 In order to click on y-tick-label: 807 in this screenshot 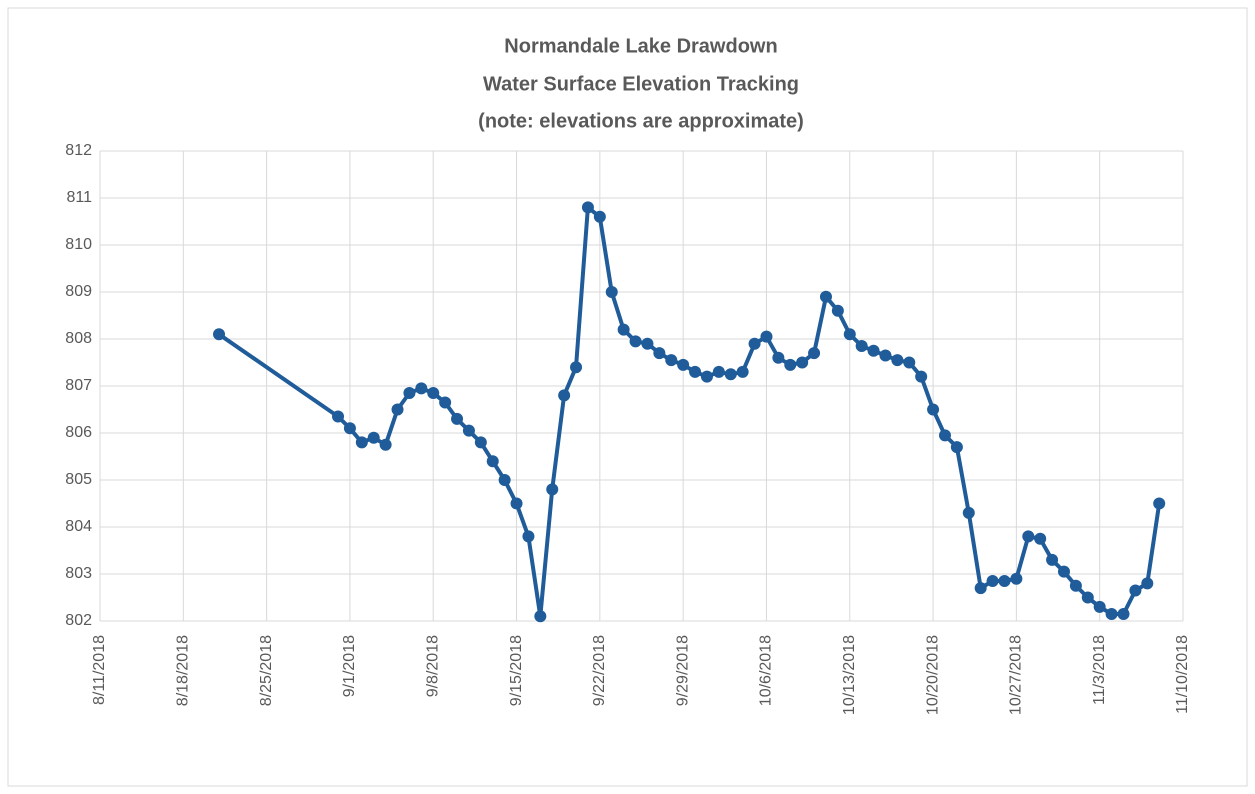, I will do `click(78, 385)`.